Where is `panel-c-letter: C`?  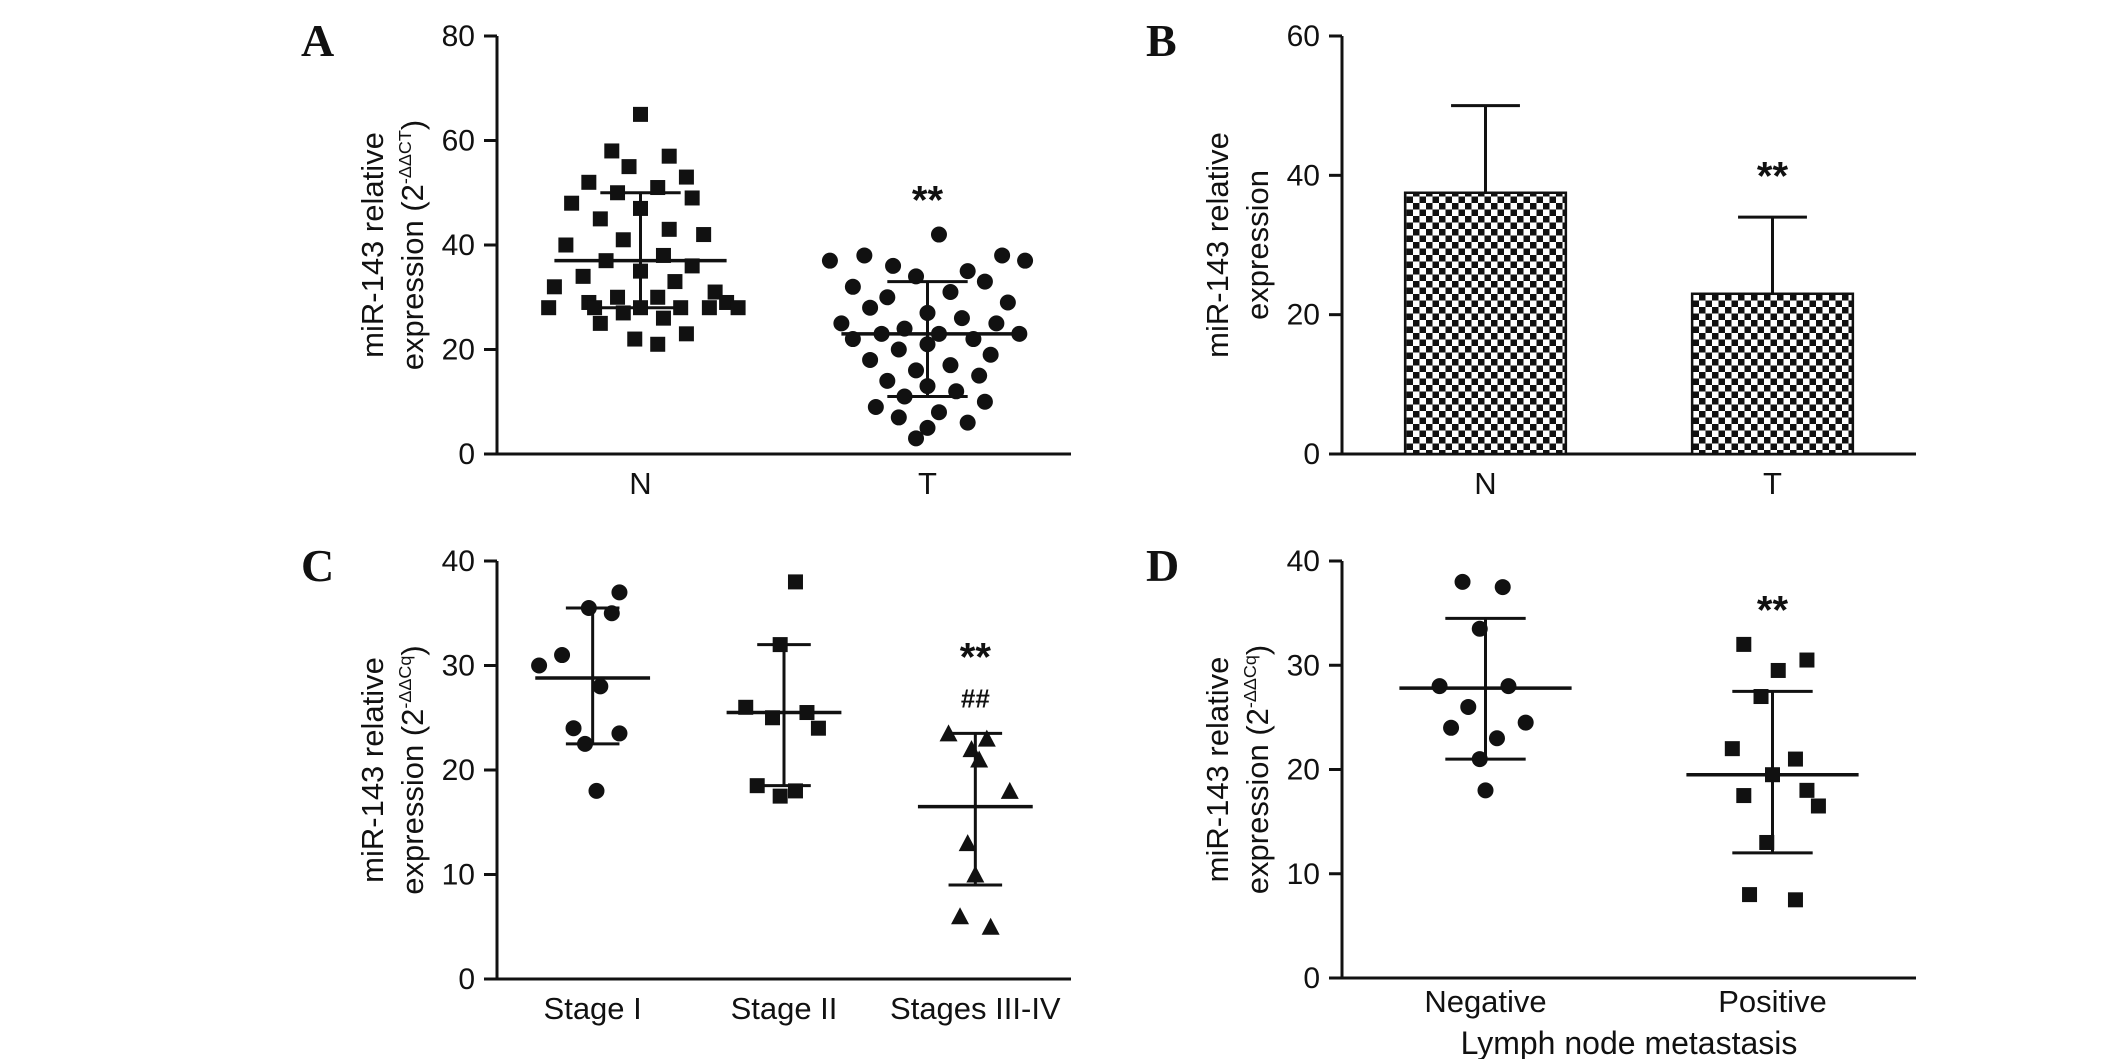
panel-c-letter: C is located at coordinates (318, 565).